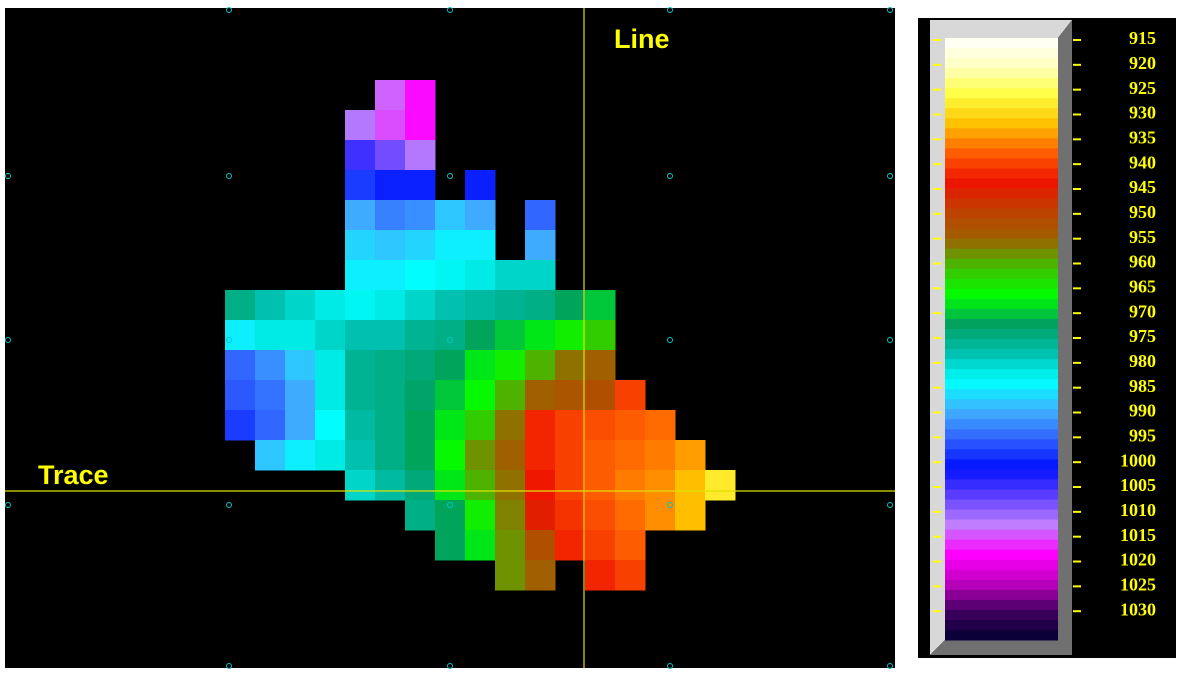 The height and width of the screenshot is (699, 1204). I want to click on tick-label: 965, so click(1142, 286).